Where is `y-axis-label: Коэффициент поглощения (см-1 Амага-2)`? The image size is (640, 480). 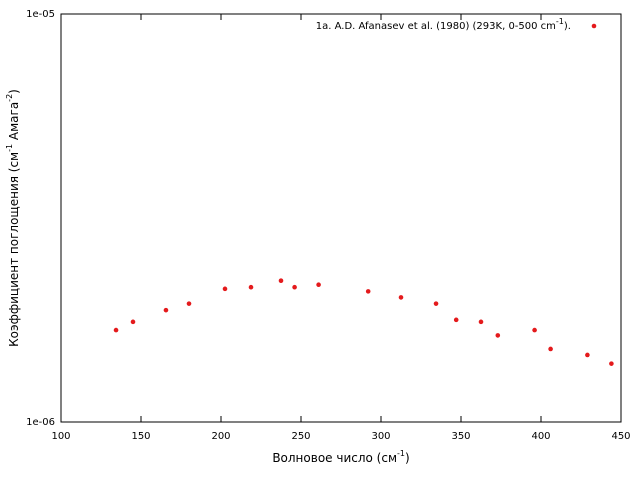
y-axis-label: Коэффициент поглощения (см-1 Амага-2) is located at coordinates (13, 218).